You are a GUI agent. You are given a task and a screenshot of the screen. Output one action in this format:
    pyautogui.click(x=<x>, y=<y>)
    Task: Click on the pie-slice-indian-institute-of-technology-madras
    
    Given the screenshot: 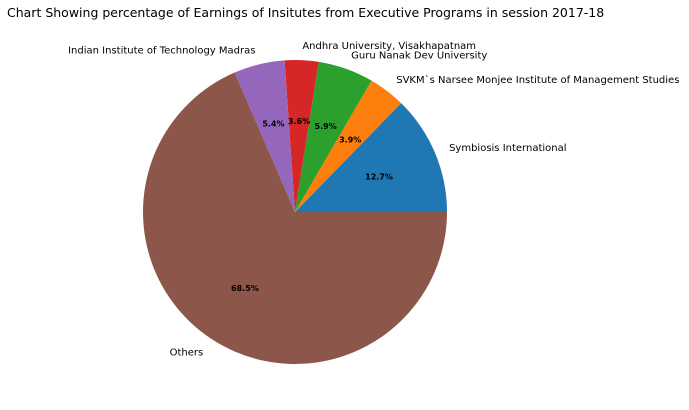 What is the action you would take?
    pyautogui.click(x=264, y=136)
    